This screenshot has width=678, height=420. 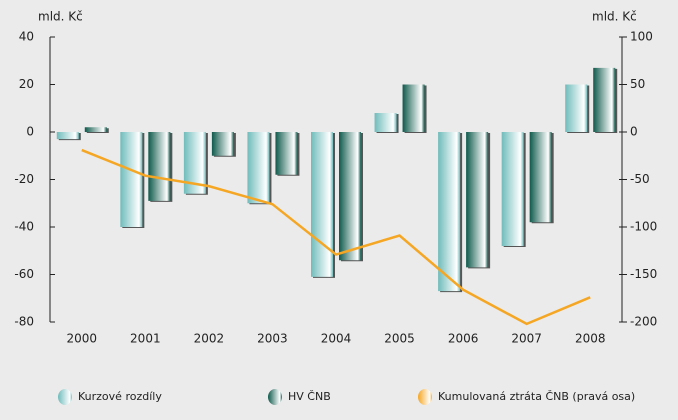 I want to click on x-tick-label: 2003, so click(x=272, y=339).